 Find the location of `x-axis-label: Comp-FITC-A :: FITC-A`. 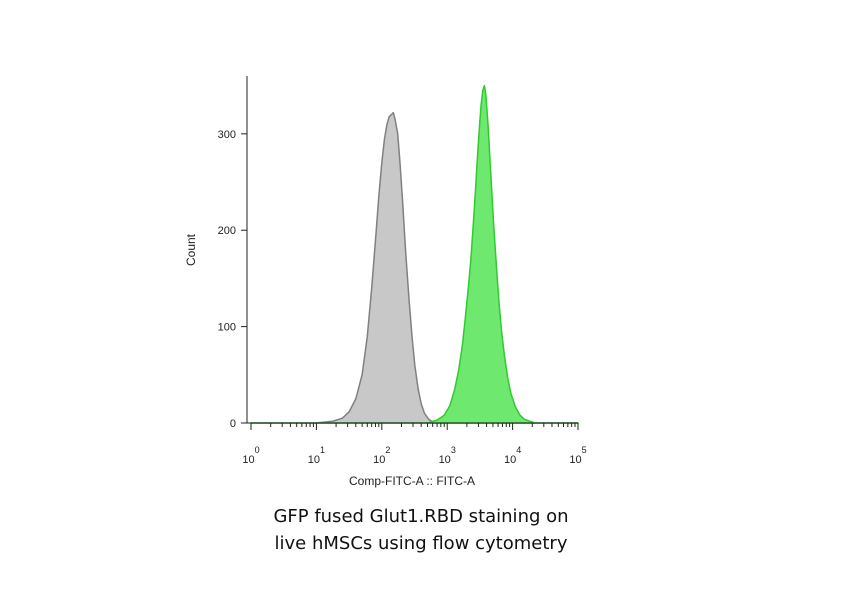

x-axis-label: Comp-FITC-A :: FITC-A is located at coordinates (412, 481).